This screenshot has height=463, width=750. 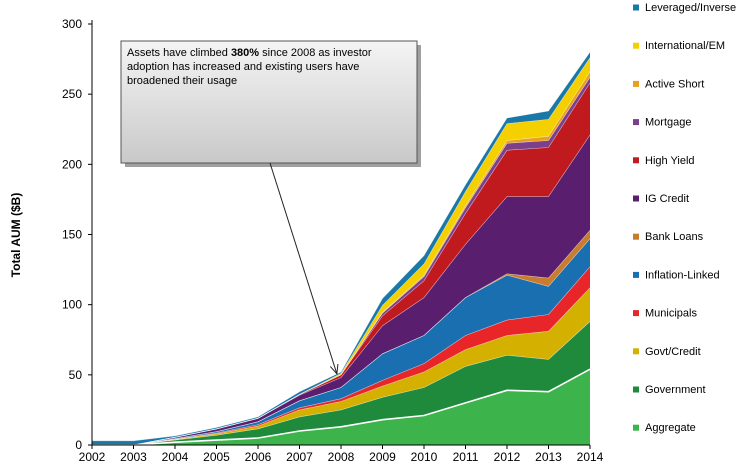 I want to click on x-tick-label: 2006, so click(x=258, y=456).